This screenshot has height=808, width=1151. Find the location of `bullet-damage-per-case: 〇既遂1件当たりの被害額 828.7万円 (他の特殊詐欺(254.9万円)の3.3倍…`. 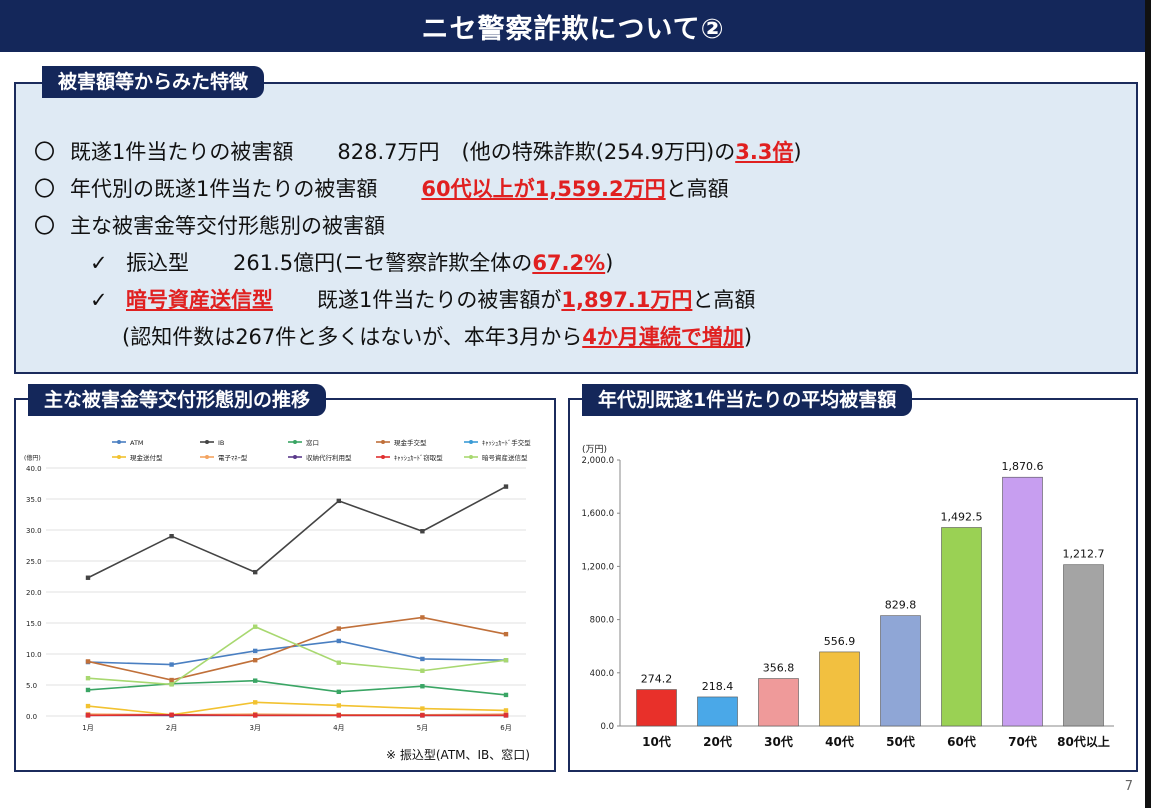

bullet-damage-per-case: 〇既遂1件当たりの被害額 828.7万円 (他の特殊詐欺(254.9万円)の3.3倍… is located at coordinates (418, 152).